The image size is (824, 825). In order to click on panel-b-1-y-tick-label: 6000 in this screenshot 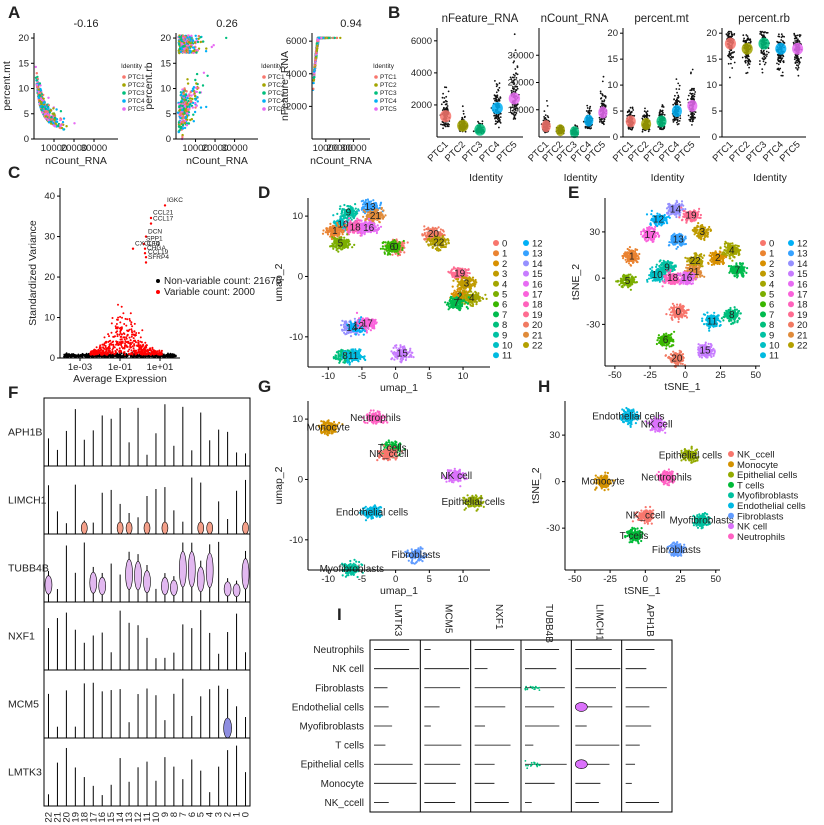, I will do `click(421, 41)`.